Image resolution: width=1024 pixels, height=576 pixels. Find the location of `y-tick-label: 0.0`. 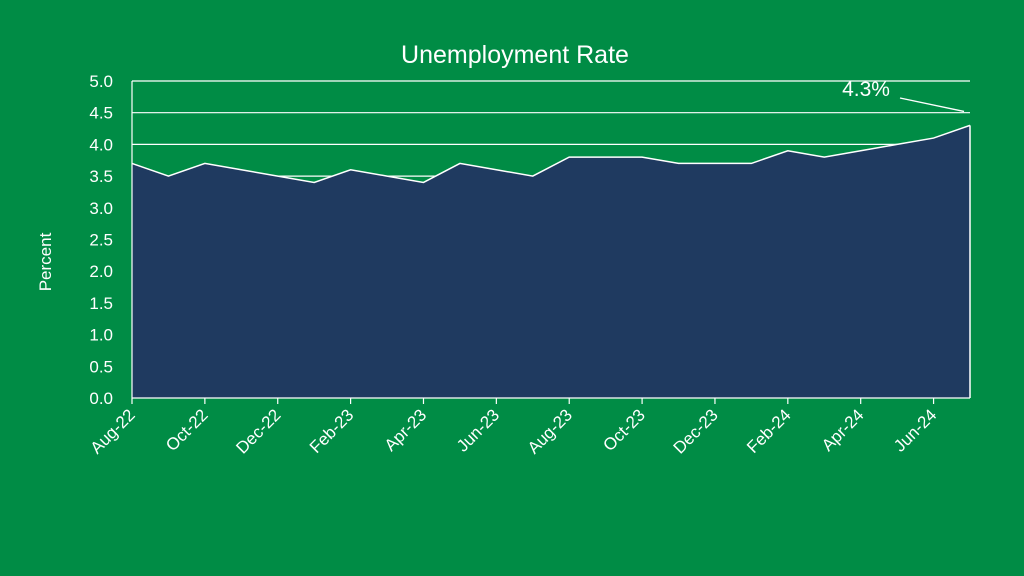

y-tick-label: 0.0 is located at coordinates (101, 398).